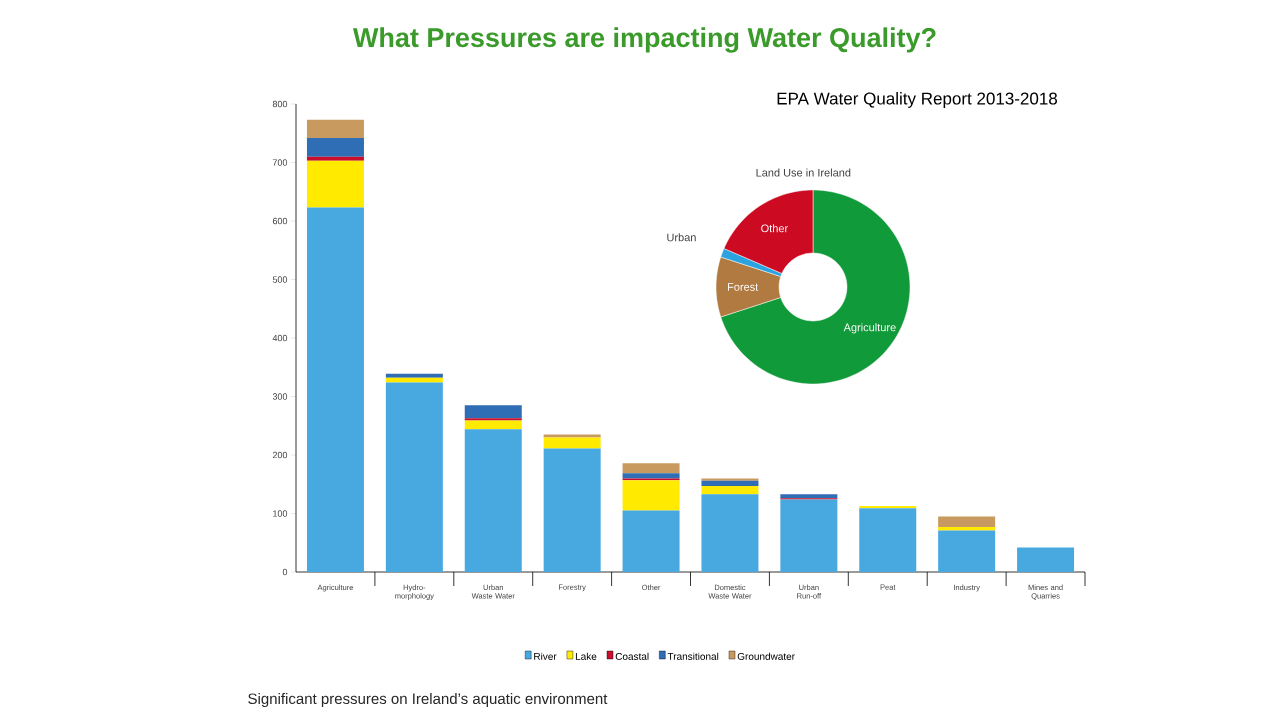 The height and width of the screenshot is (721, 1285). I want to click on y-tick-label: 100, so click(280, 513).